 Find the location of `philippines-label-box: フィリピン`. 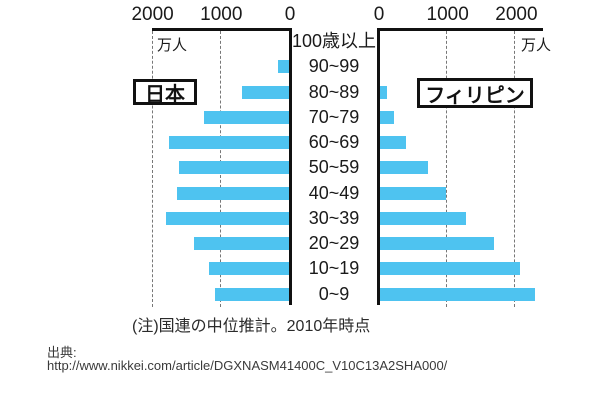

philippines-label-box: フィリピン is located at coordinates (475, 93).